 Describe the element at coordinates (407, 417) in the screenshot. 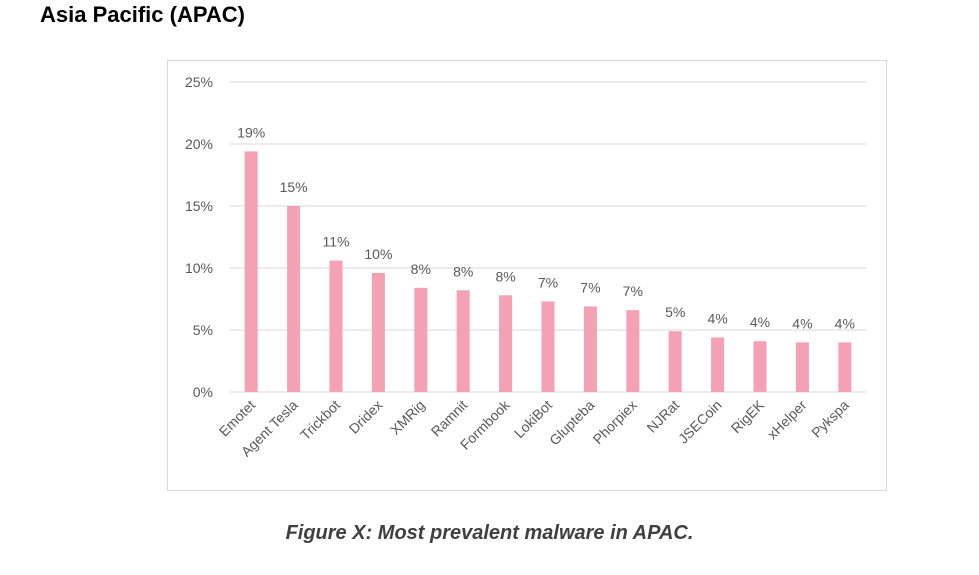

I see `x-tick-label: XMRig` at that location.